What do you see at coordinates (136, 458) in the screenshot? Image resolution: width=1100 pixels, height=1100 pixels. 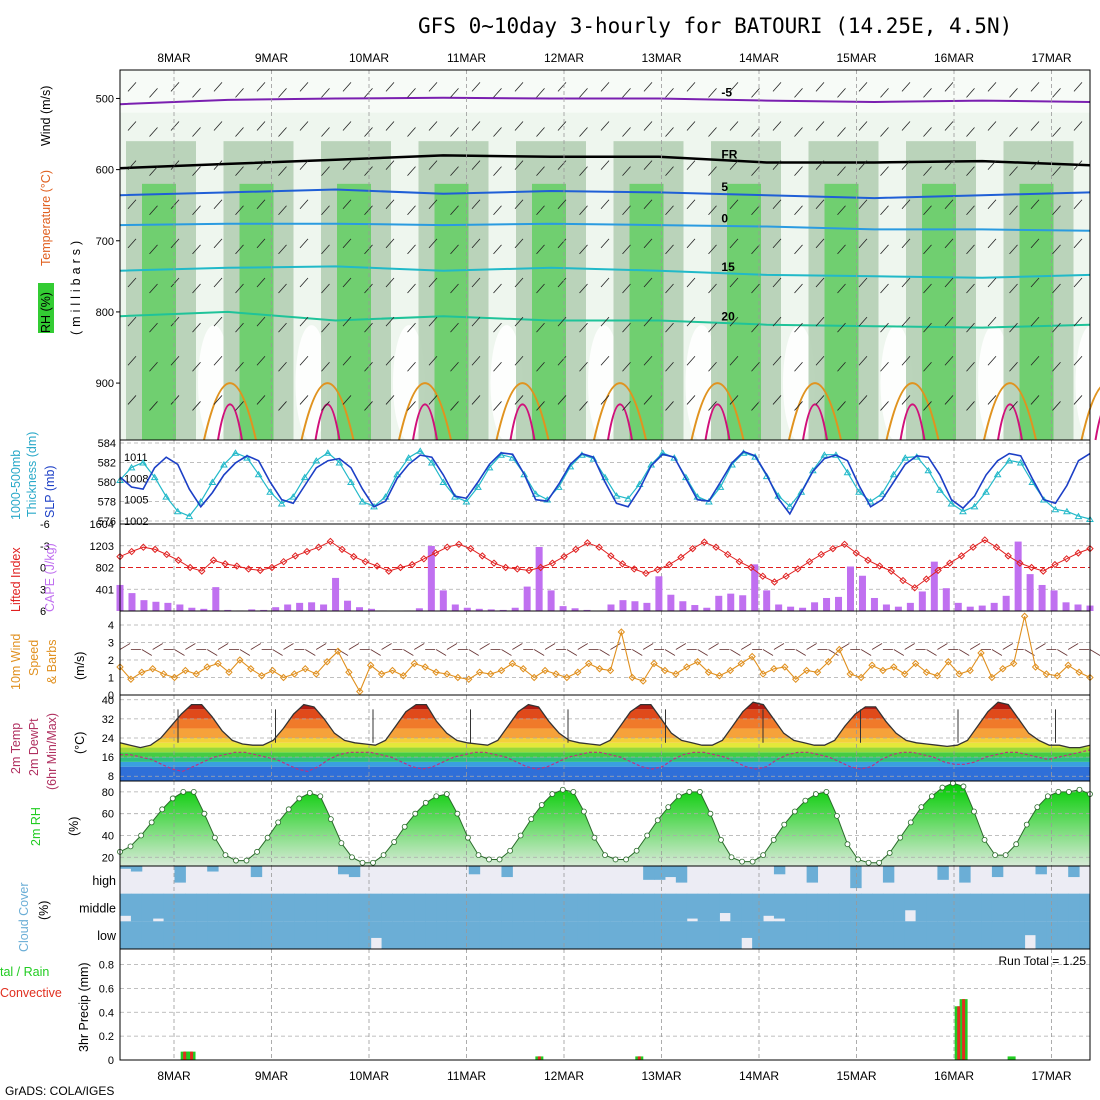 I see `slp-tick-label: 1011` at bounding box center [136, 458].